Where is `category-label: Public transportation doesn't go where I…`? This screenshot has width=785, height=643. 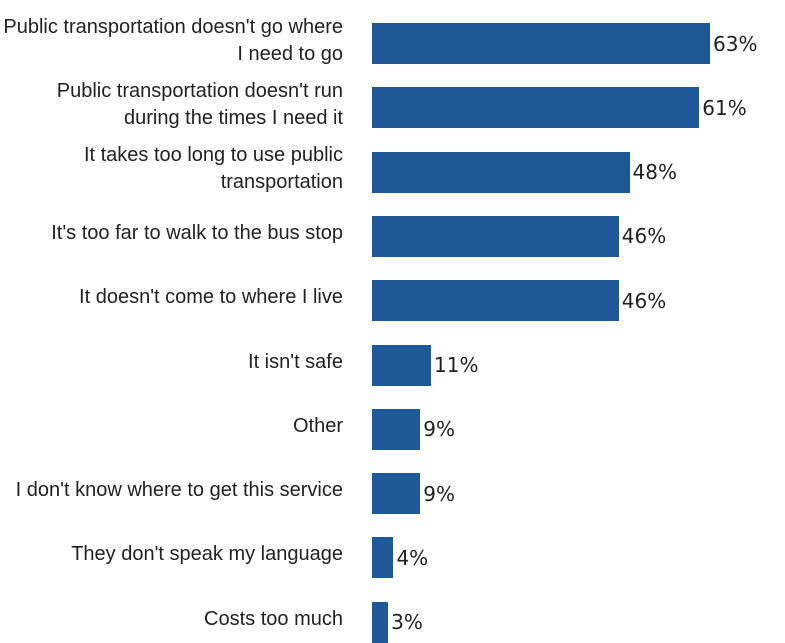 category-label: Public transportation doesn't go where I… is located at coordinates (173, 40).